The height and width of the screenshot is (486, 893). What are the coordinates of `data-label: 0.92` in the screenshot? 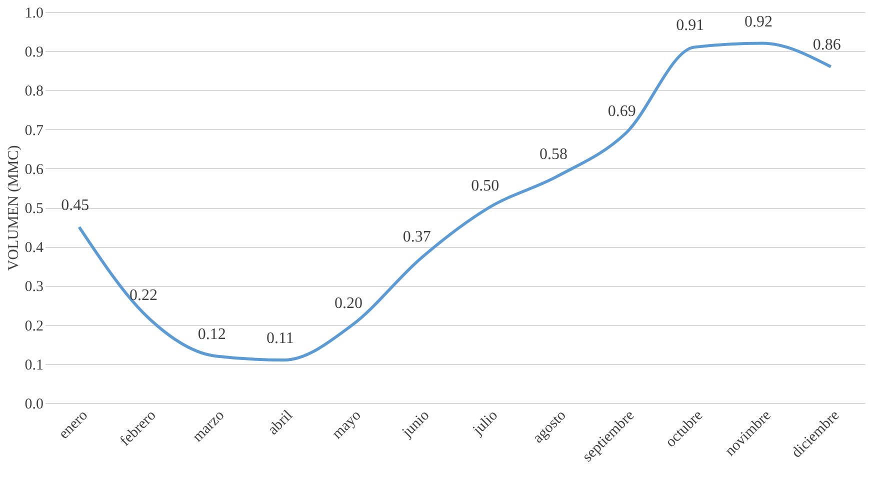 It's located at (758, 21).